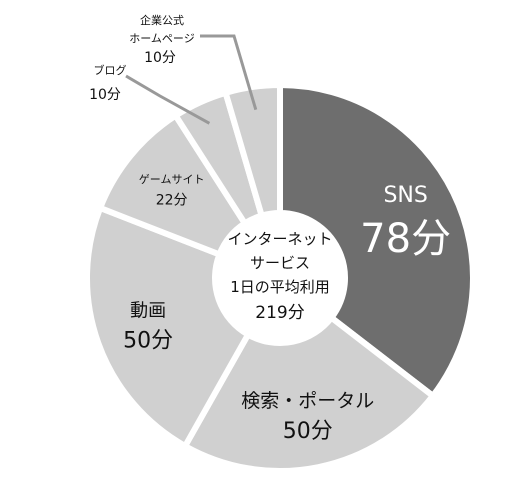 This screenshot has height=482, width=525. I want to click on slice-label-0: SNS, so click(405, 195).